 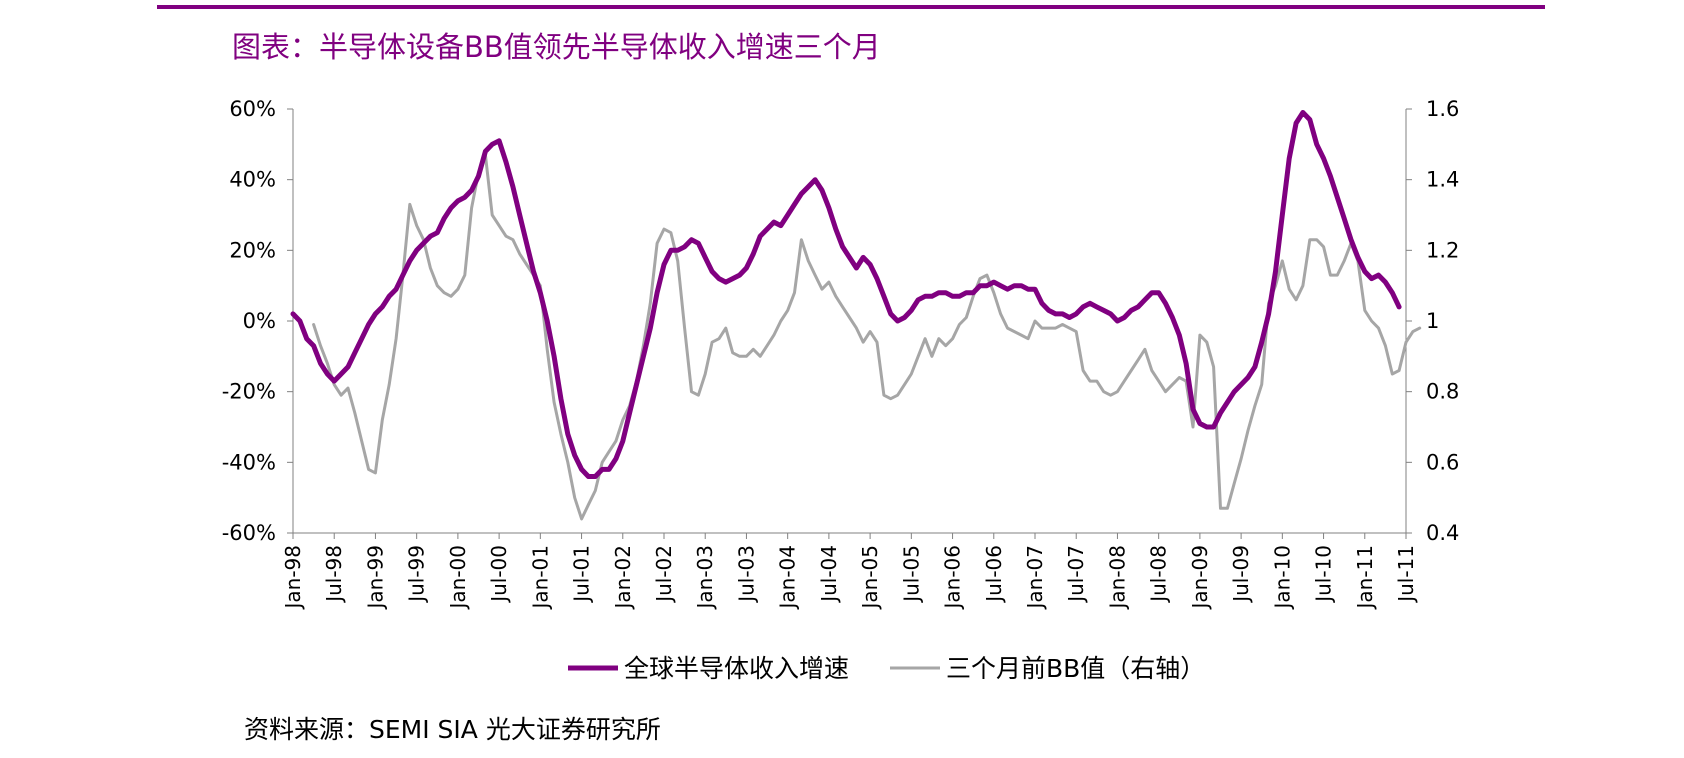 What do you see at coordinates (1200, 578) in the screenshot?
I see `x-tick-label: Jan-09` at bounding box center [1200, 578].